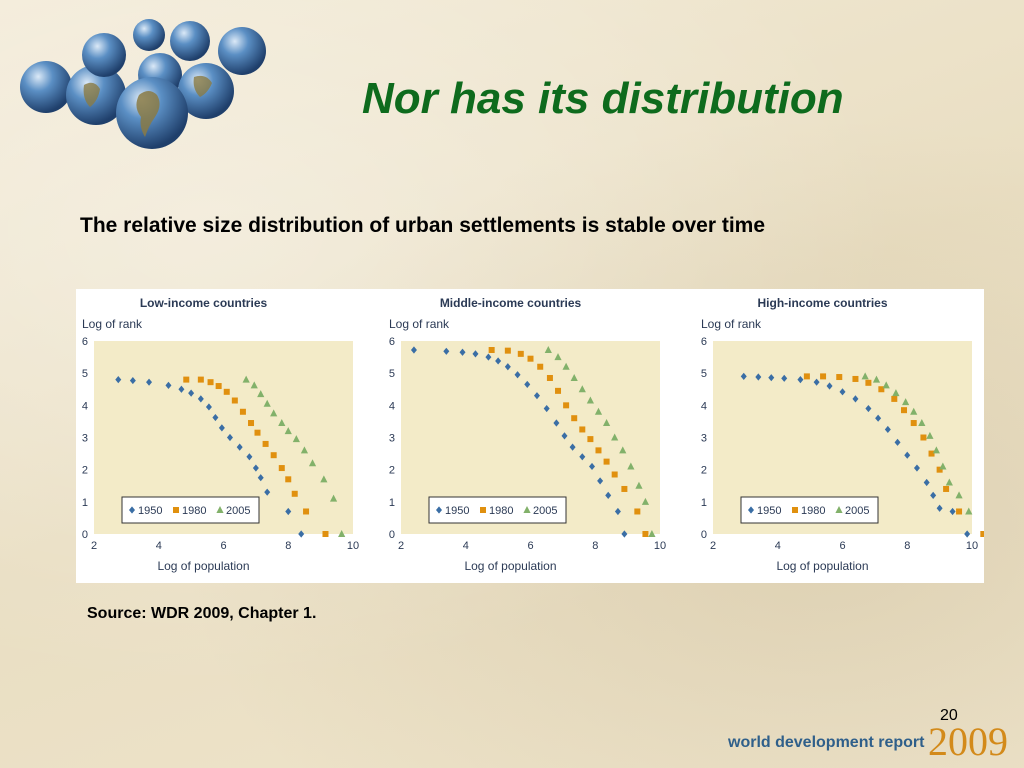 The width and height of the screenshot is (1024, 768). I want to click on y-axis-label: Log of rank, so click(419, 324).